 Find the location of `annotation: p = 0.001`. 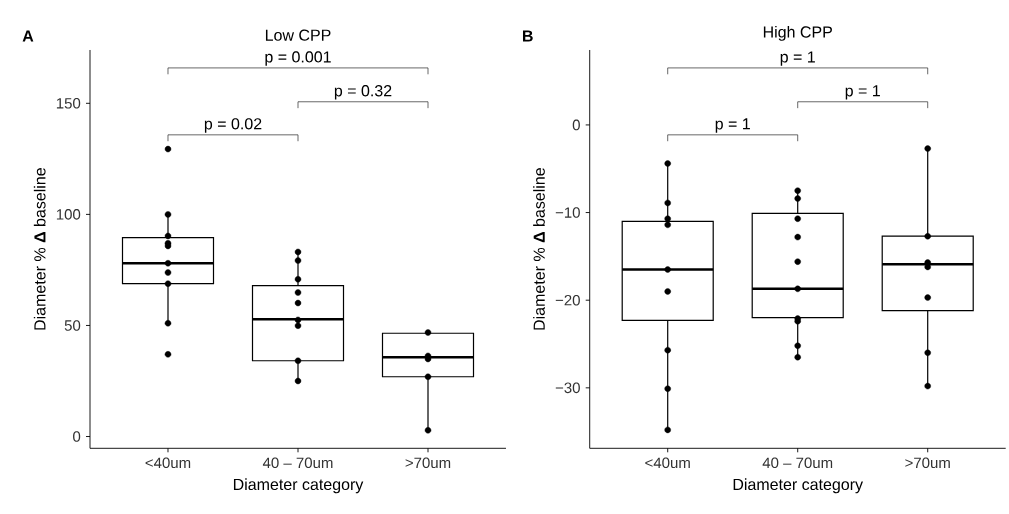

annotation: p = 0.001 is located at coordinates (298, 58).